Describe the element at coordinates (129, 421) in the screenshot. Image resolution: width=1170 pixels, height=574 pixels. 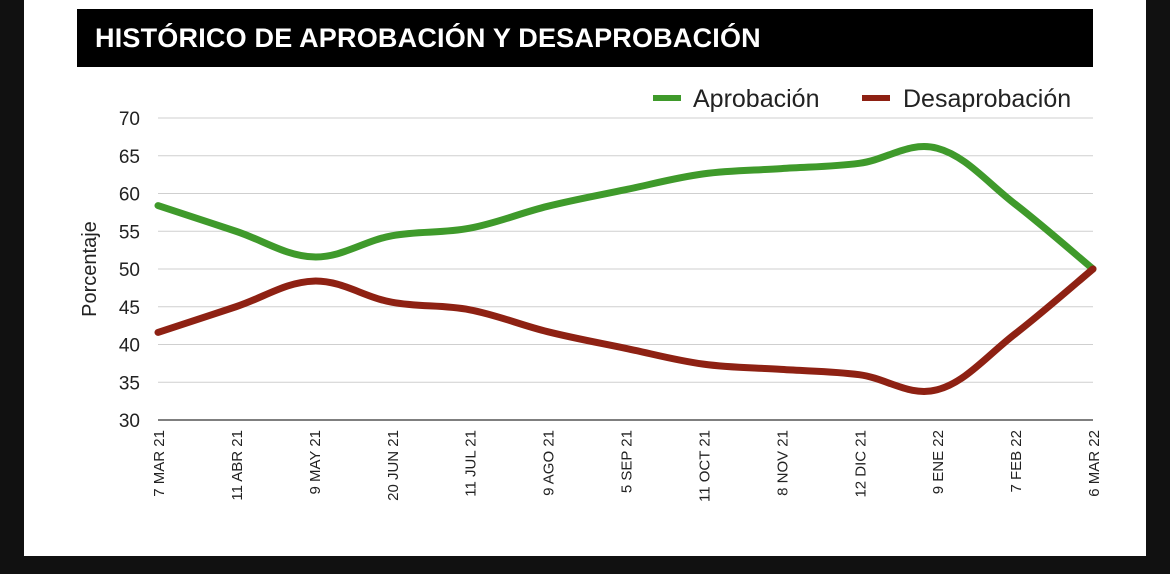
I see `y-tick-label: 30` at that location.